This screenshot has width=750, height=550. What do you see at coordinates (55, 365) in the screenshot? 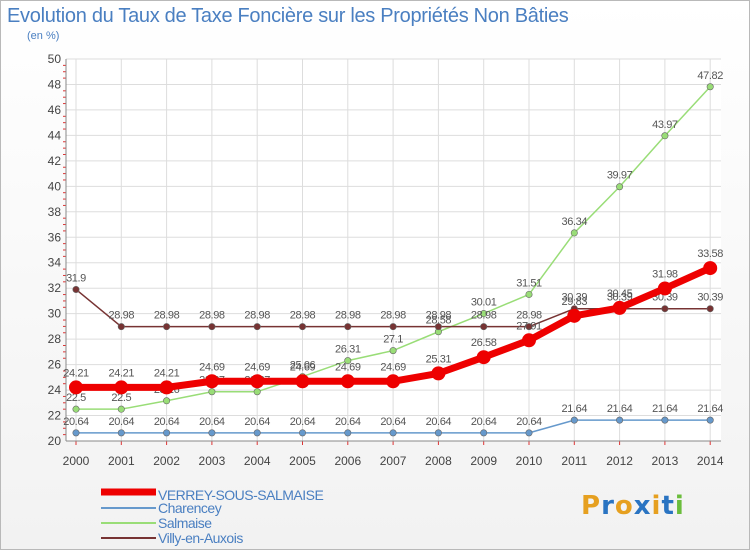
I see `y-tick-label: 26` at bounding box center [55, 365].